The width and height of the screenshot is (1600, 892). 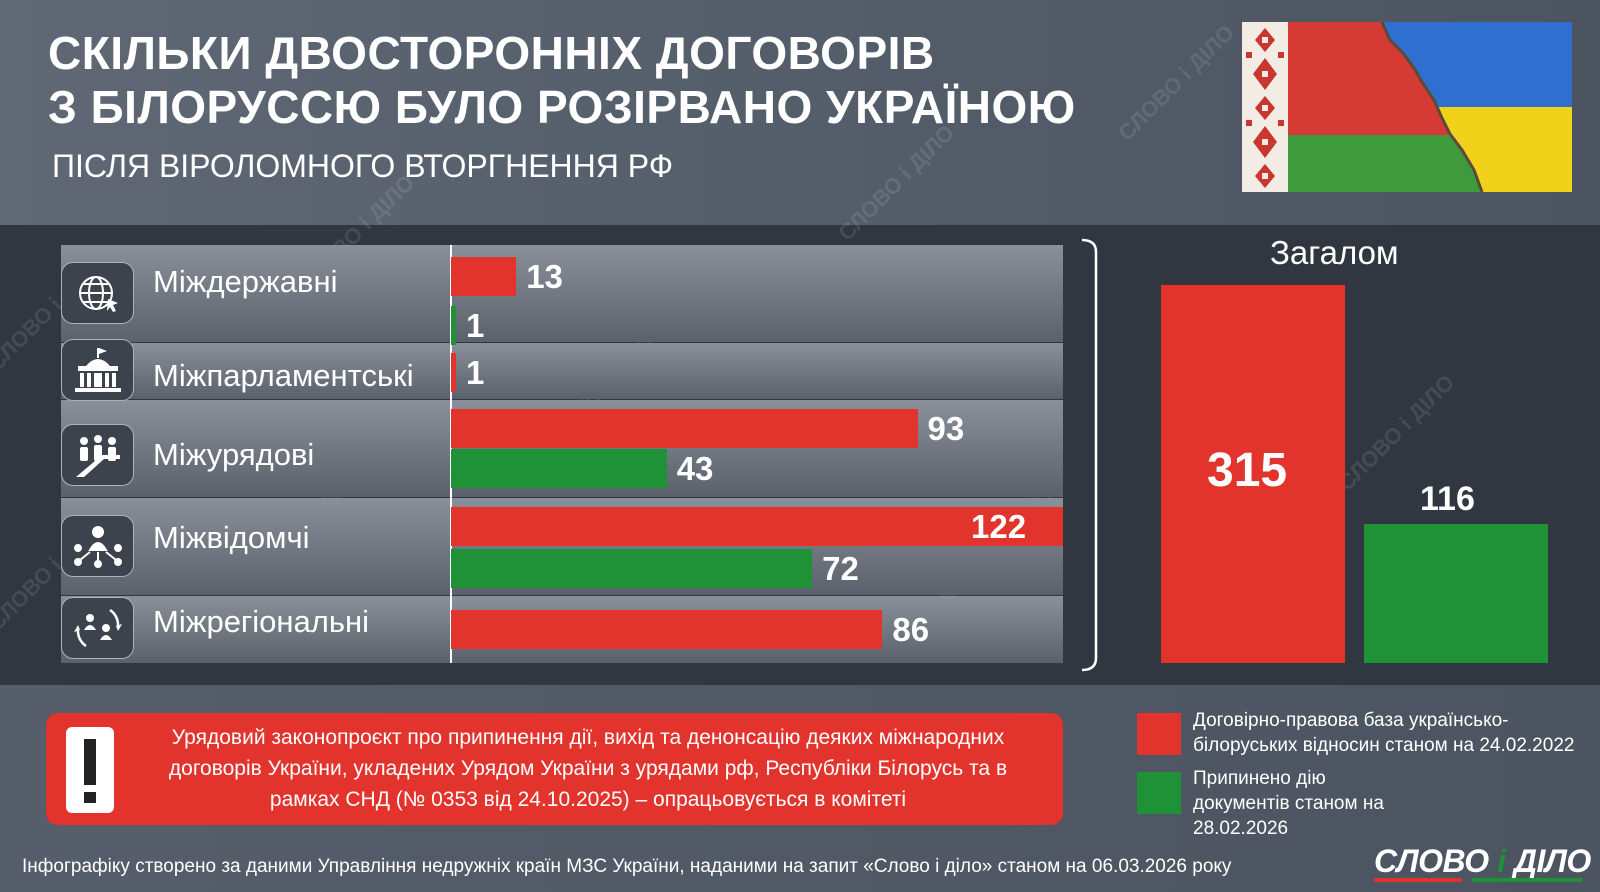 I want to click on network-icon, so click(x=97, y=546).